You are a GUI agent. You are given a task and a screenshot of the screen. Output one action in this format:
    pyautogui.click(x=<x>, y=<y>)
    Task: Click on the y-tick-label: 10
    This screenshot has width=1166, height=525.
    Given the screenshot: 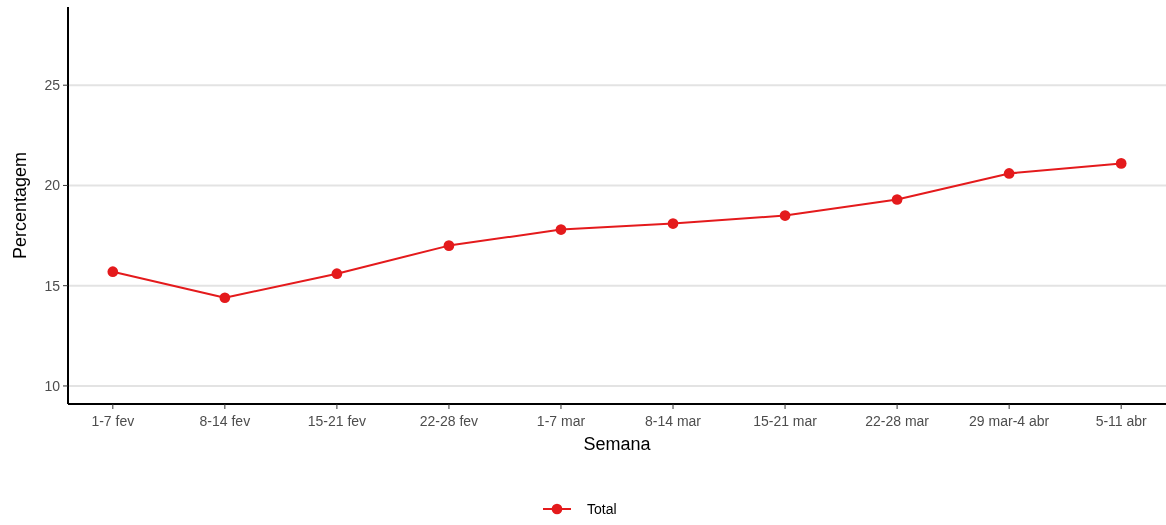 What is the action you would take?
    pyautogui.click(x=52, y=385)
    